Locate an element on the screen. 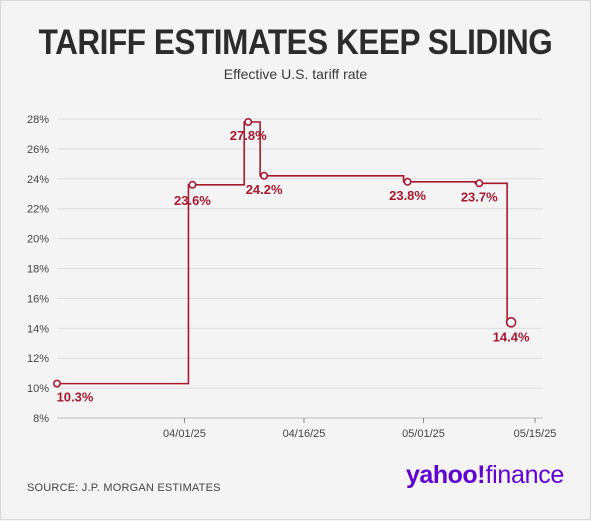  x-axis: 04/01/25 04/16/25 05/01/25 05/15/25 is located at coordinates (307, 428).